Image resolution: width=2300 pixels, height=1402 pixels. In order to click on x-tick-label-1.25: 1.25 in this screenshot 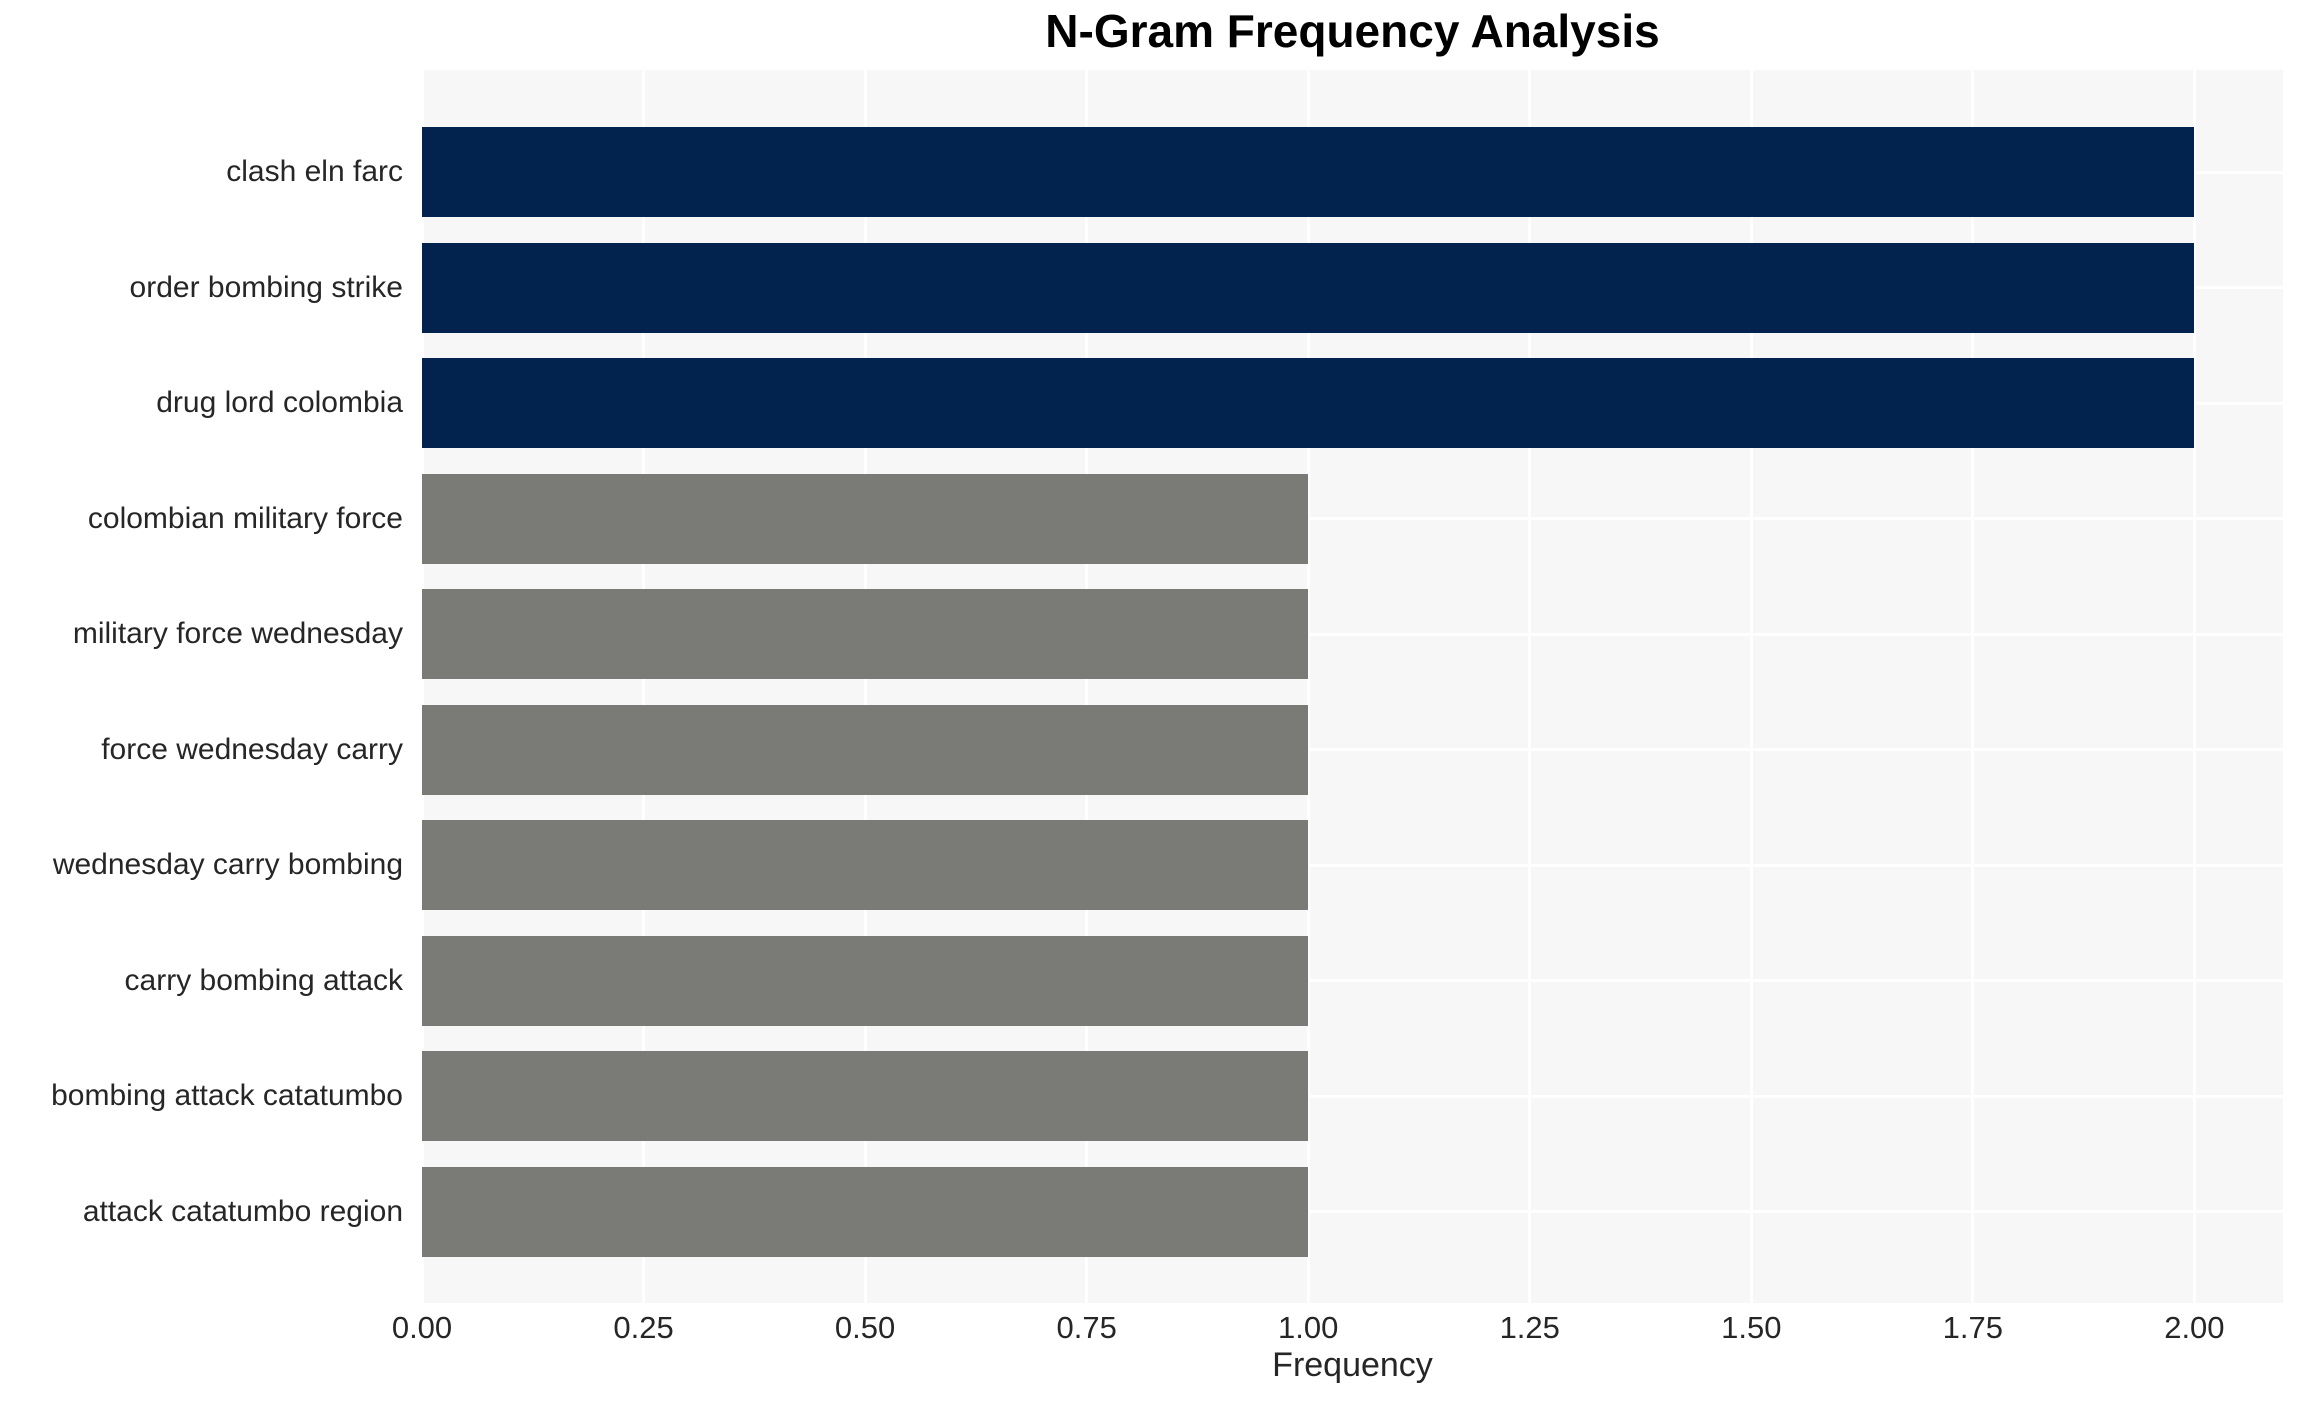, I will do `click(1529, 1327)`.